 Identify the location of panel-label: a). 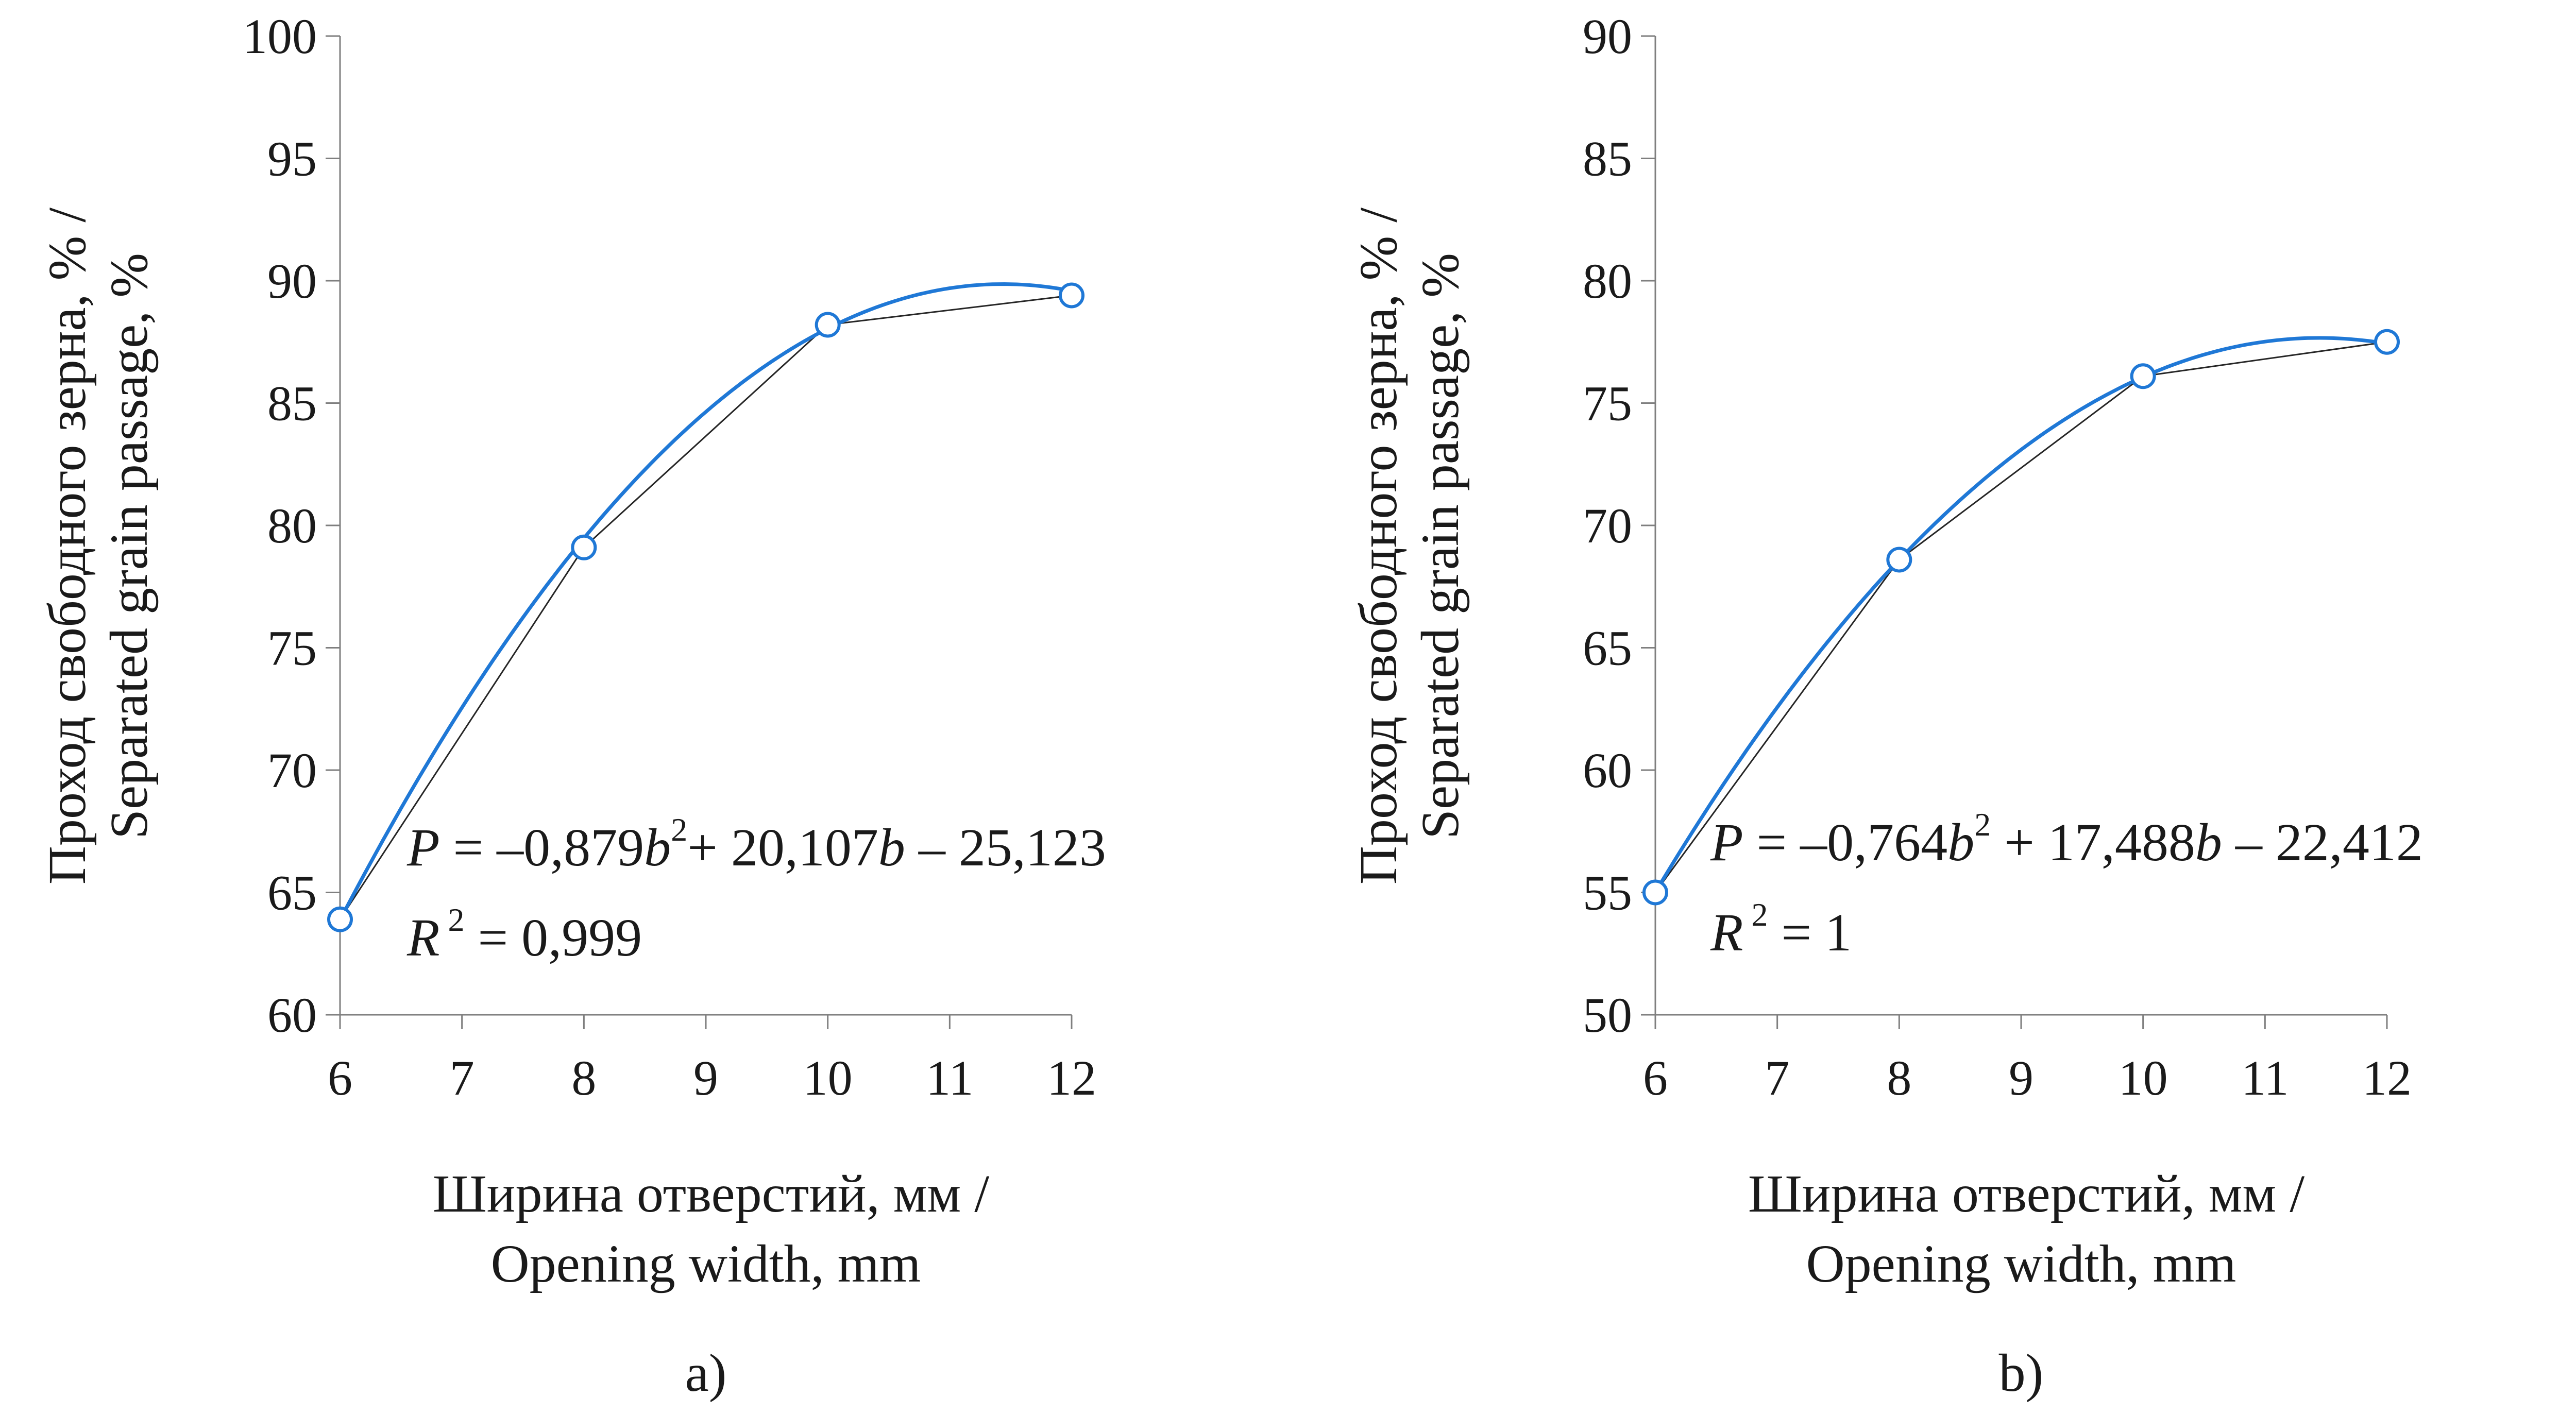
(706, 1373).